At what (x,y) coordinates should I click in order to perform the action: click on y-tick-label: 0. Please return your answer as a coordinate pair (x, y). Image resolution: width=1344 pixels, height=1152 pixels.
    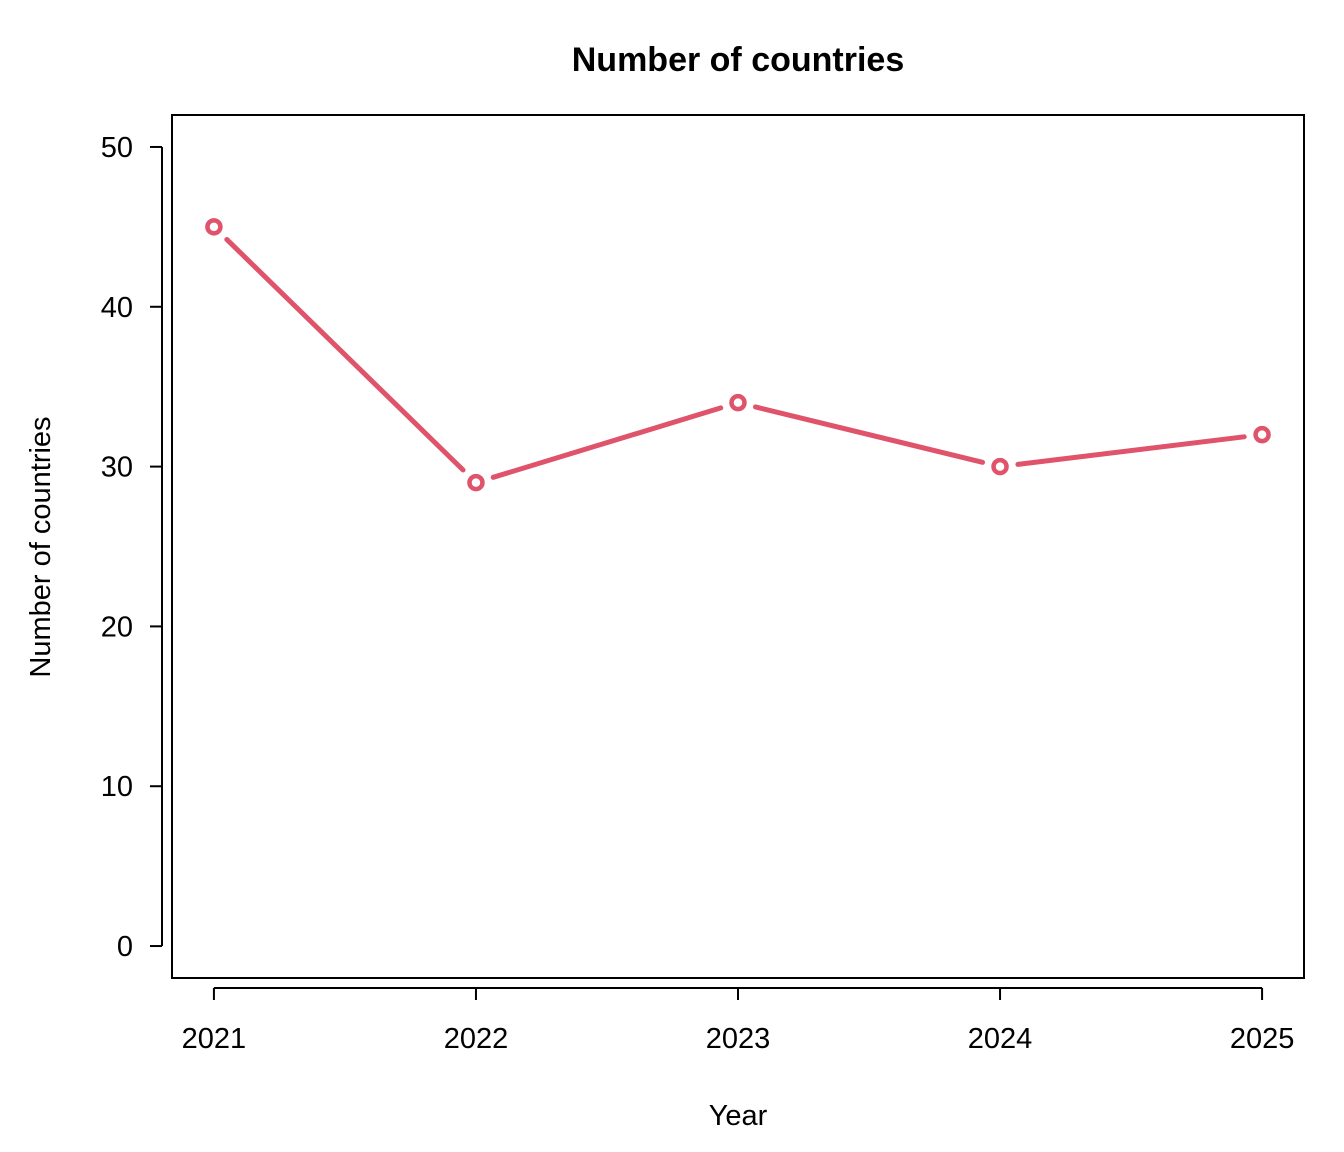
    Looking at the image, I should click on (125, 947).